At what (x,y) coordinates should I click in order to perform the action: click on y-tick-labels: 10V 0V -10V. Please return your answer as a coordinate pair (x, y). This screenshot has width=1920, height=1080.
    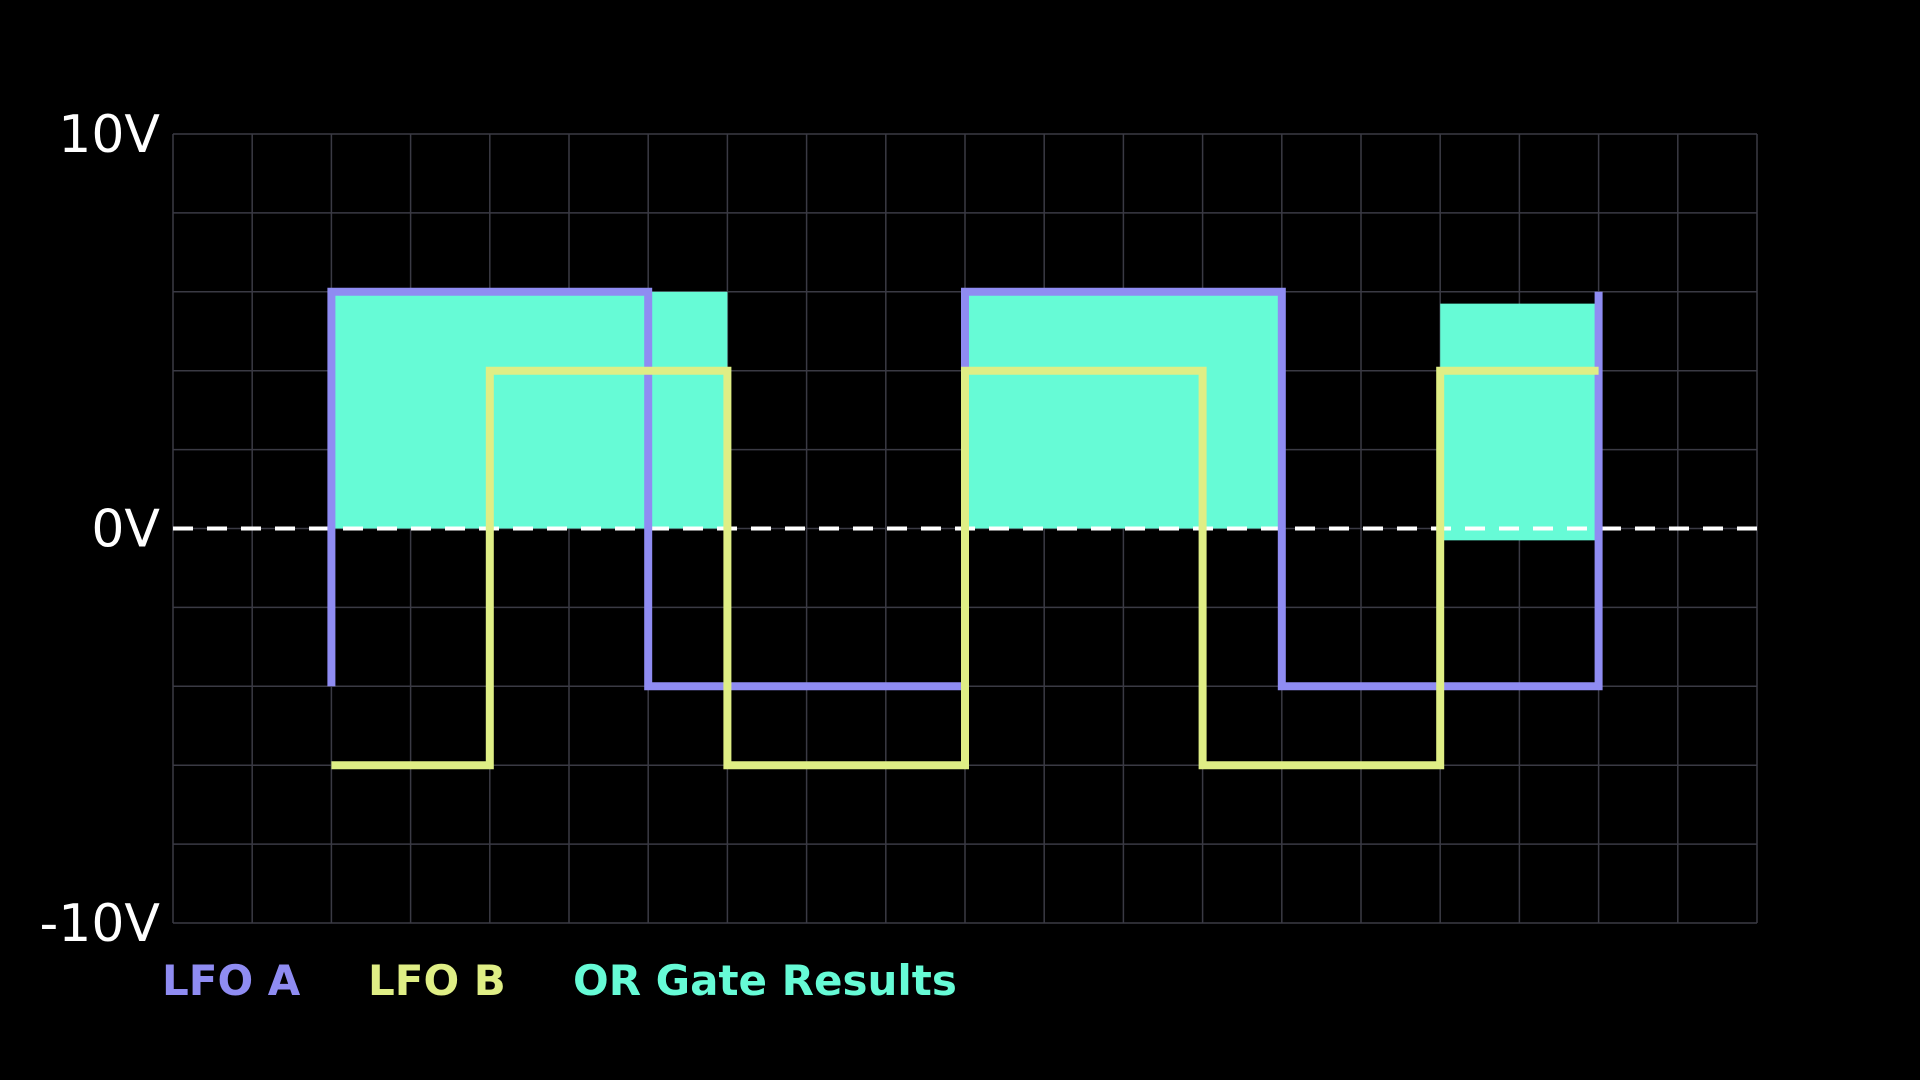
    Looking at the image, I should click on (99, 529).